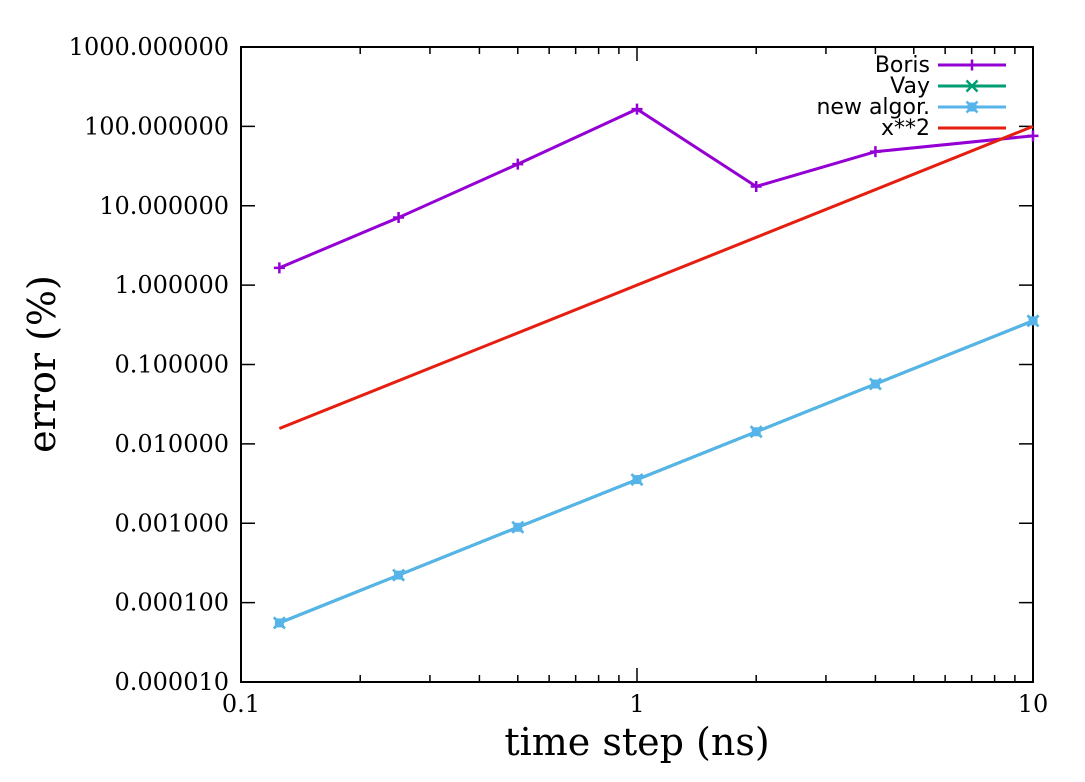 This screenshot has width=1085, height=782. I want to click on y-tick-label: 1000.000000, so click(149, 47).